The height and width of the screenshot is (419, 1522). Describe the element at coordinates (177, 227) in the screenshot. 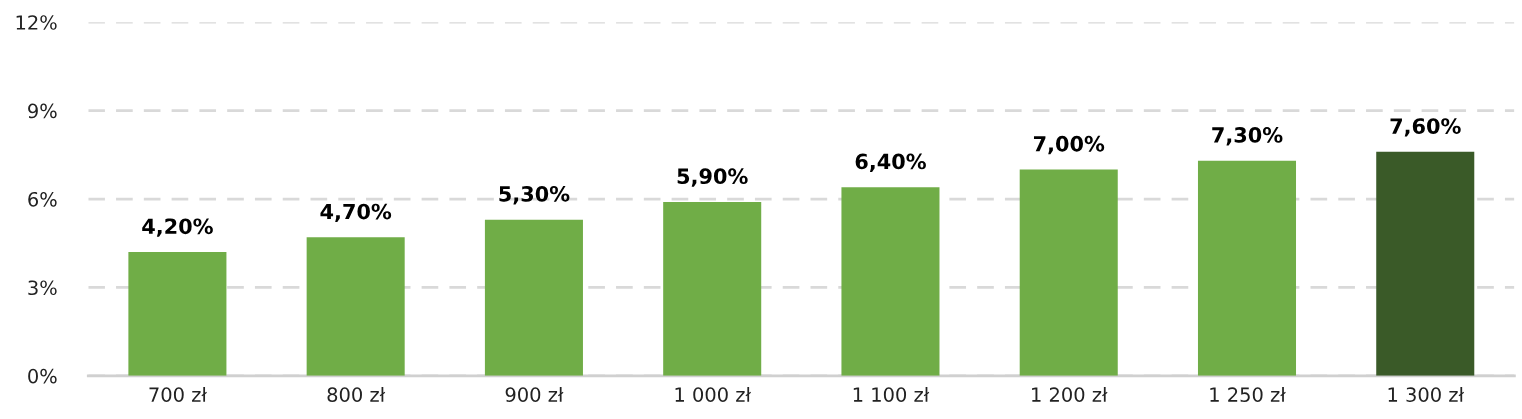

I see `data-label: 4,20%` at that location.